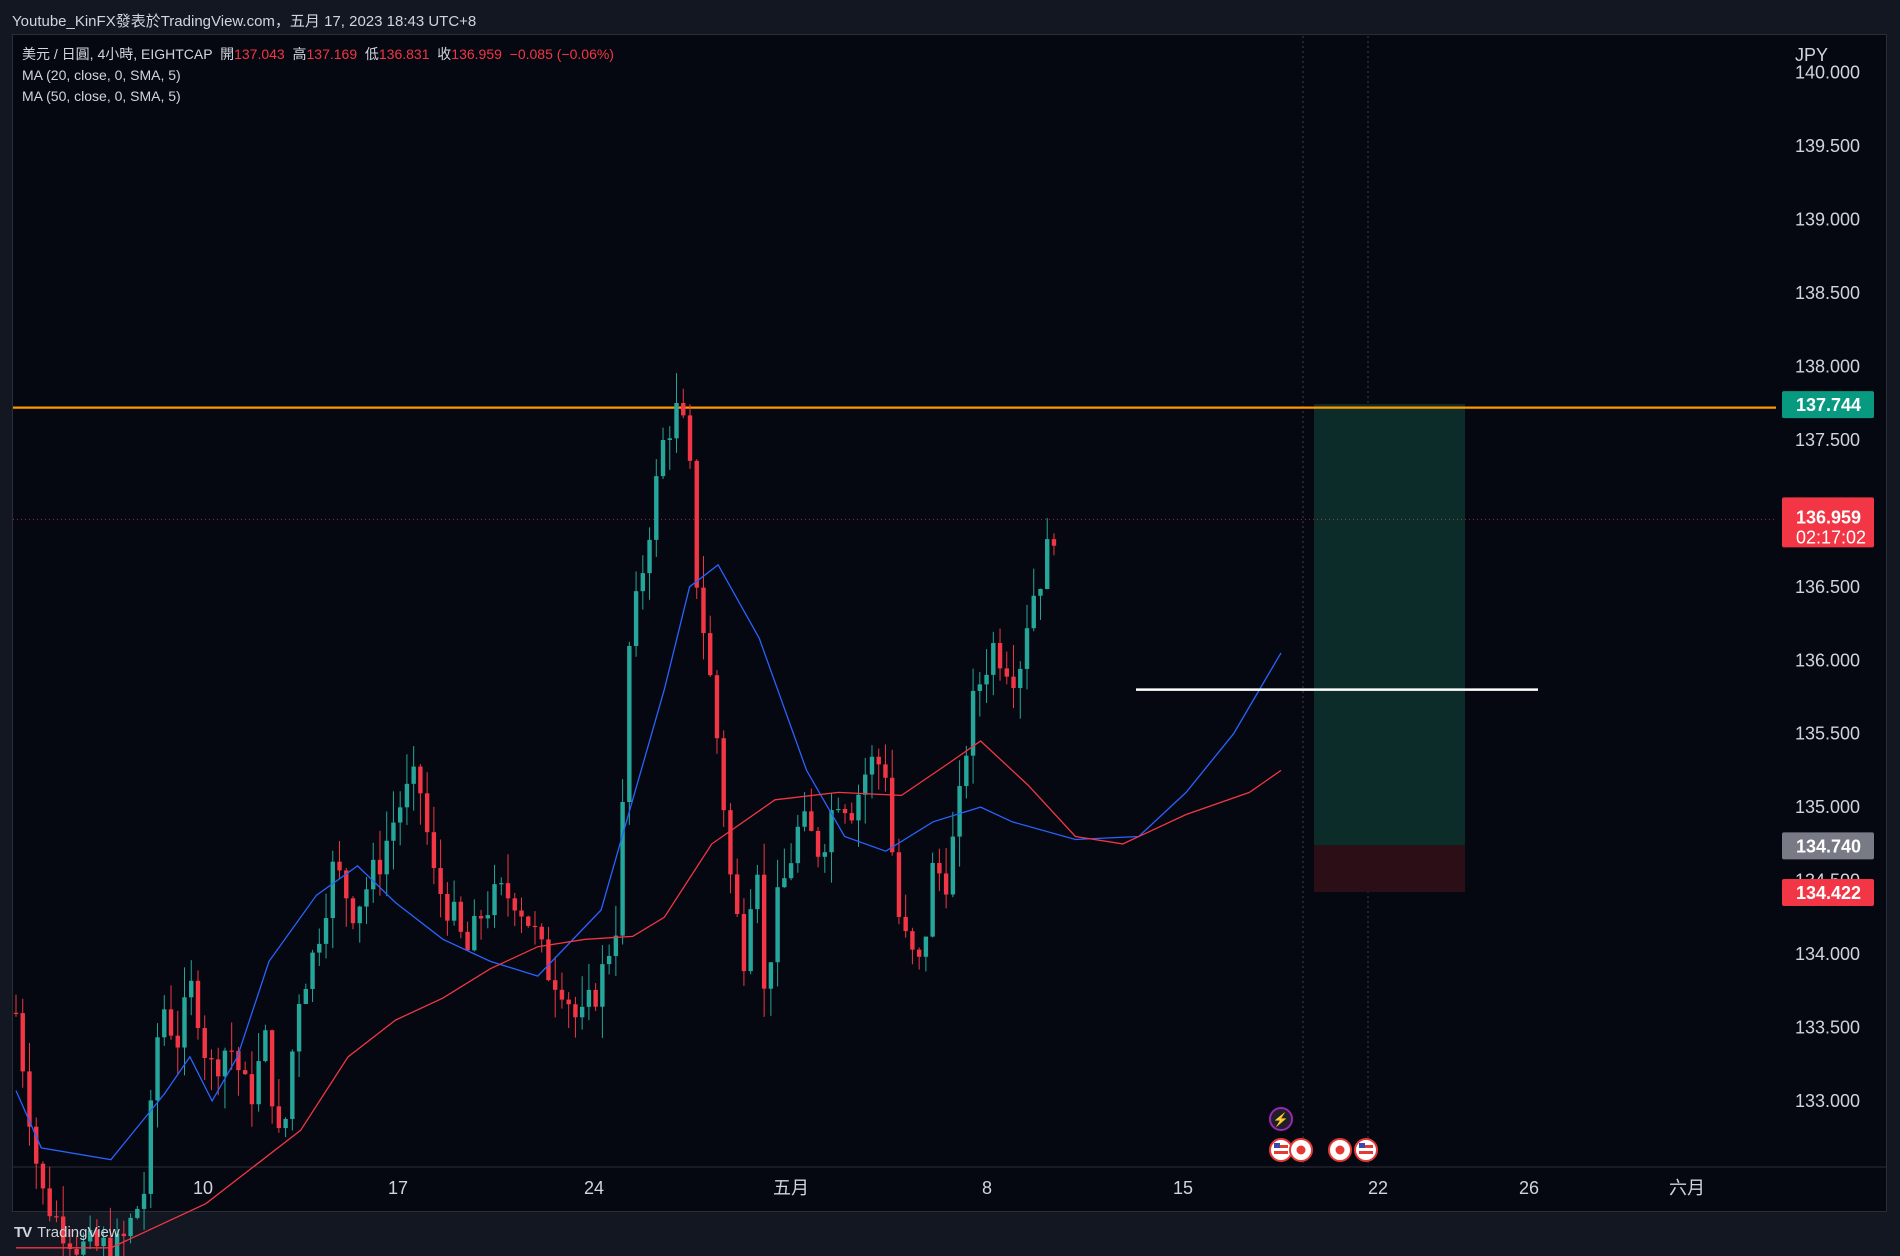  I want to click on target-price-label-bg, so click(1828, 405).